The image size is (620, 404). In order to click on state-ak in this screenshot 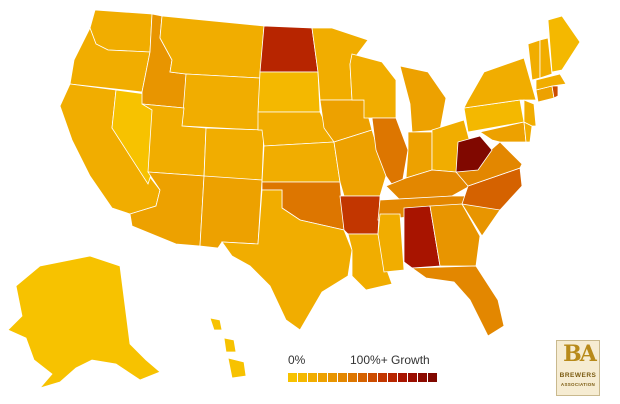, I will do `click(84, 322)`.